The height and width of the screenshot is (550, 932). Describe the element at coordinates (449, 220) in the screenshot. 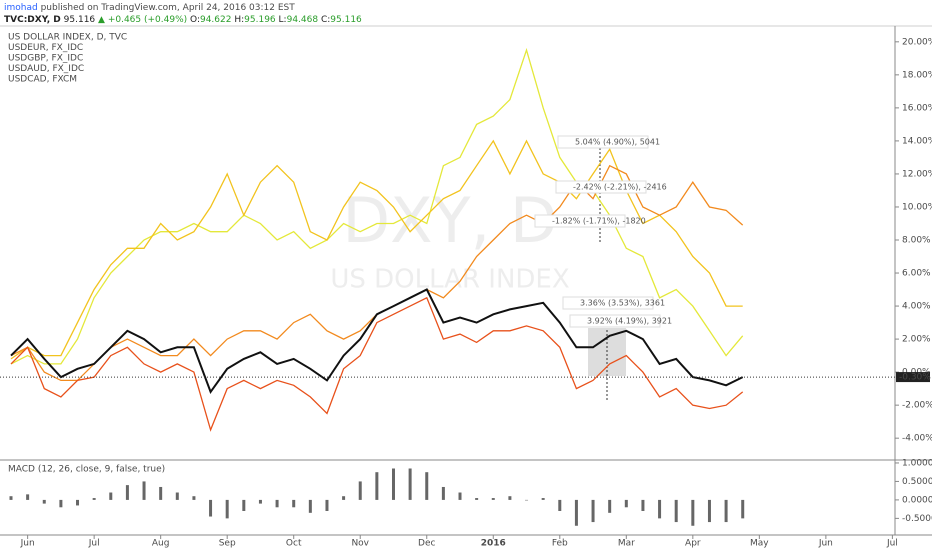

I see `watermark: DXY, D` at that location.